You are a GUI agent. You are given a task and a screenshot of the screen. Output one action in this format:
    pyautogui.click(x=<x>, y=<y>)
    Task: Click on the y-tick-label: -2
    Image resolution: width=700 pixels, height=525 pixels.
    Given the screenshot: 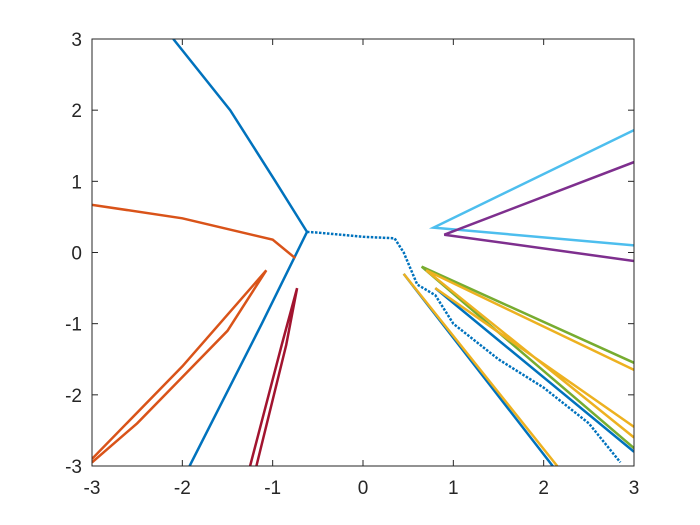 What is the action you would take?
    pyautogui.click(x=73, y=396)
    